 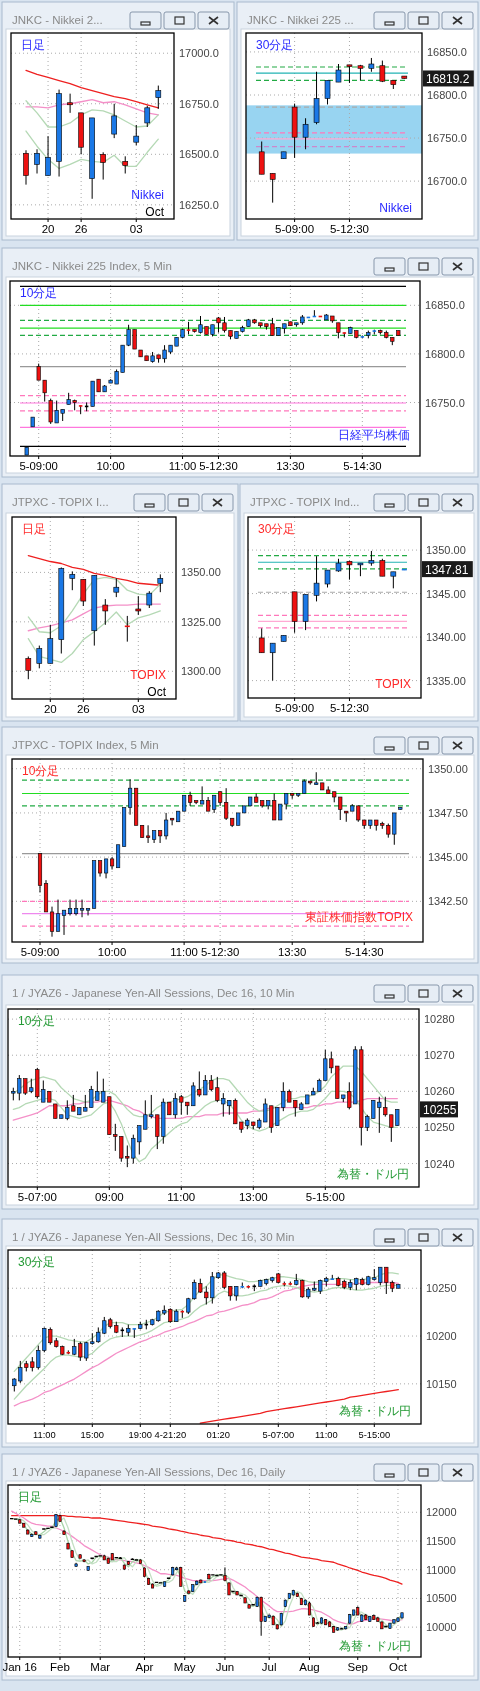 I want to click on y-tick-label: 1325.00, so click(x=201, y=621).